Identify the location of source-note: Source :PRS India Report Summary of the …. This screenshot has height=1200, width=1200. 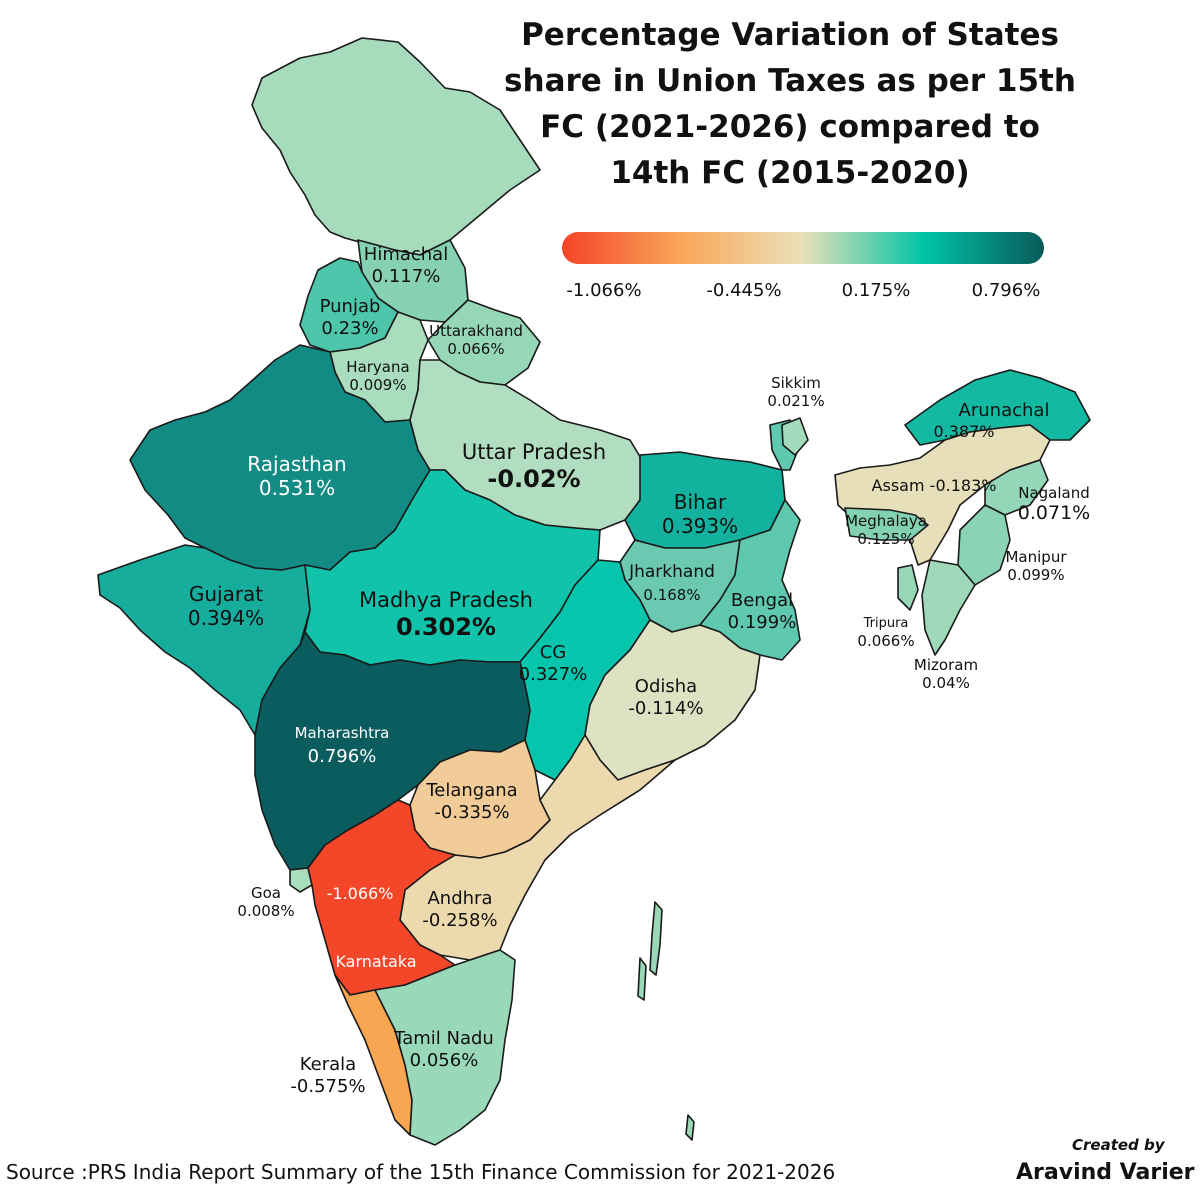
(421, 1172).